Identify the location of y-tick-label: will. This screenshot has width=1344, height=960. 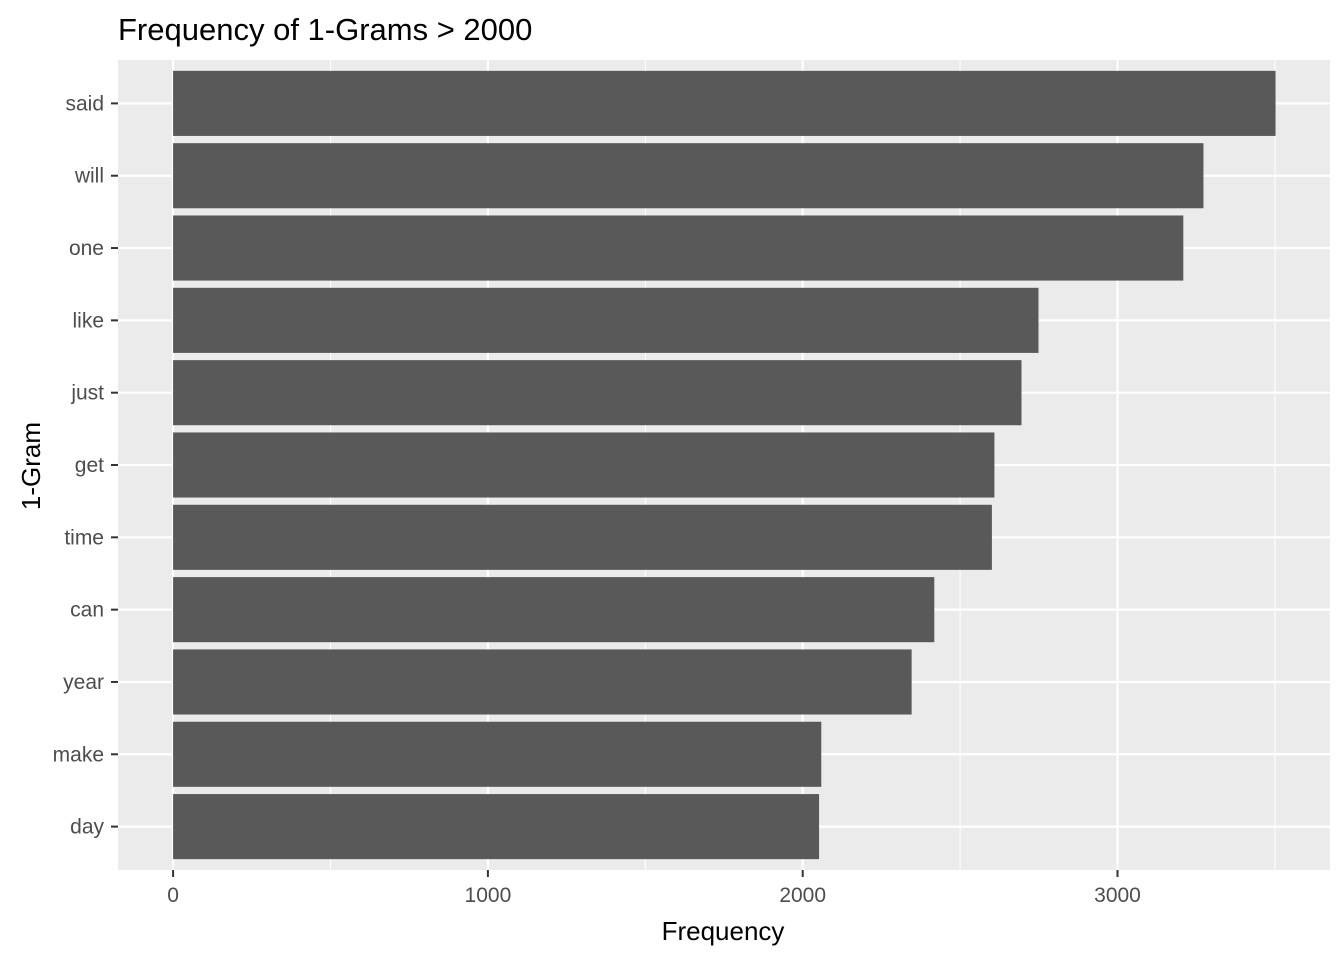
(89, 176).